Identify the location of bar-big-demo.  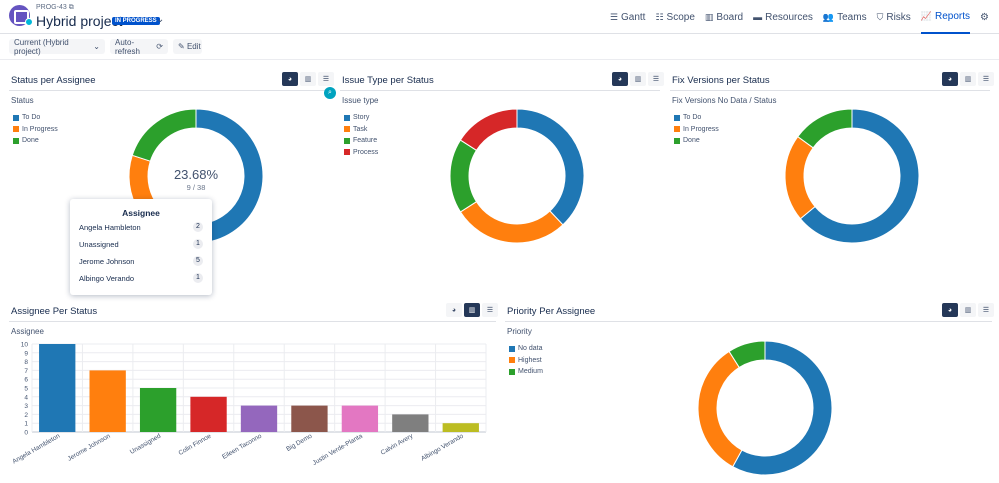
(309, 418).